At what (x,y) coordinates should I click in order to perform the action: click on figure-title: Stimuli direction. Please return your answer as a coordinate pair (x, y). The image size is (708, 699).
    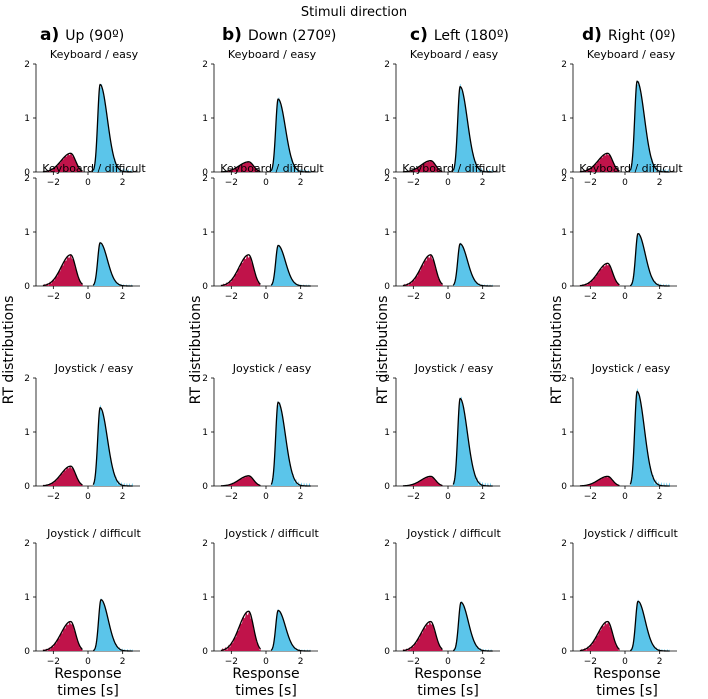
    Looking at the image, I should click on (354, 12).